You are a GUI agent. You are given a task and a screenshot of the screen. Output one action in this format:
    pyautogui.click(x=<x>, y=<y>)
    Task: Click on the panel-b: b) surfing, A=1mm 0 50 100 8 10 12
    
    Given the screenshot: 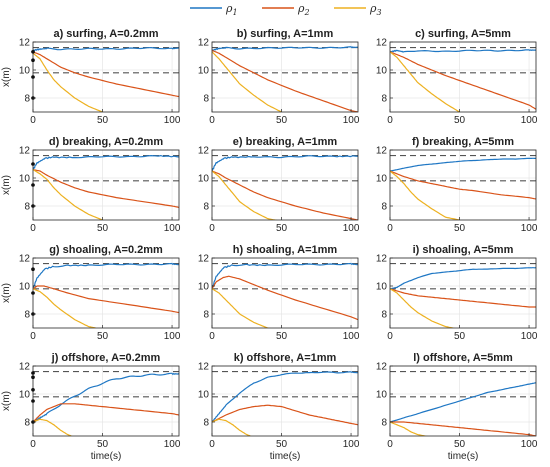 What is the action you would take?
    pyautogui.click(x=279, y=77)
    